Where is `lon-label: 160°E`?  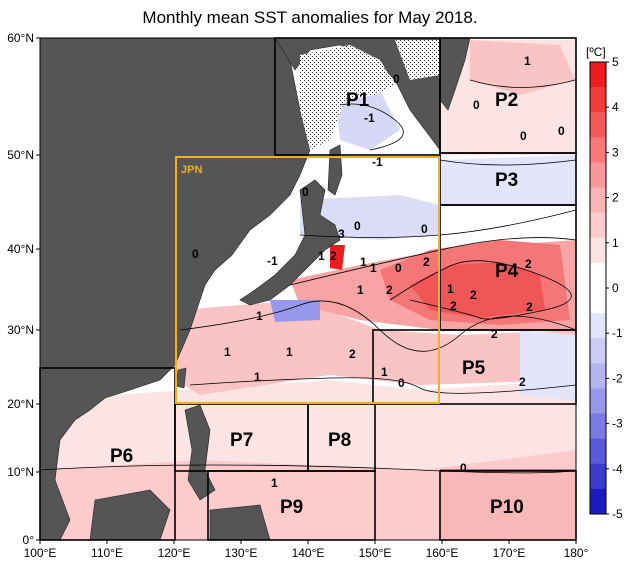 lon-label: 160°E is located at coordinates (442, 553).